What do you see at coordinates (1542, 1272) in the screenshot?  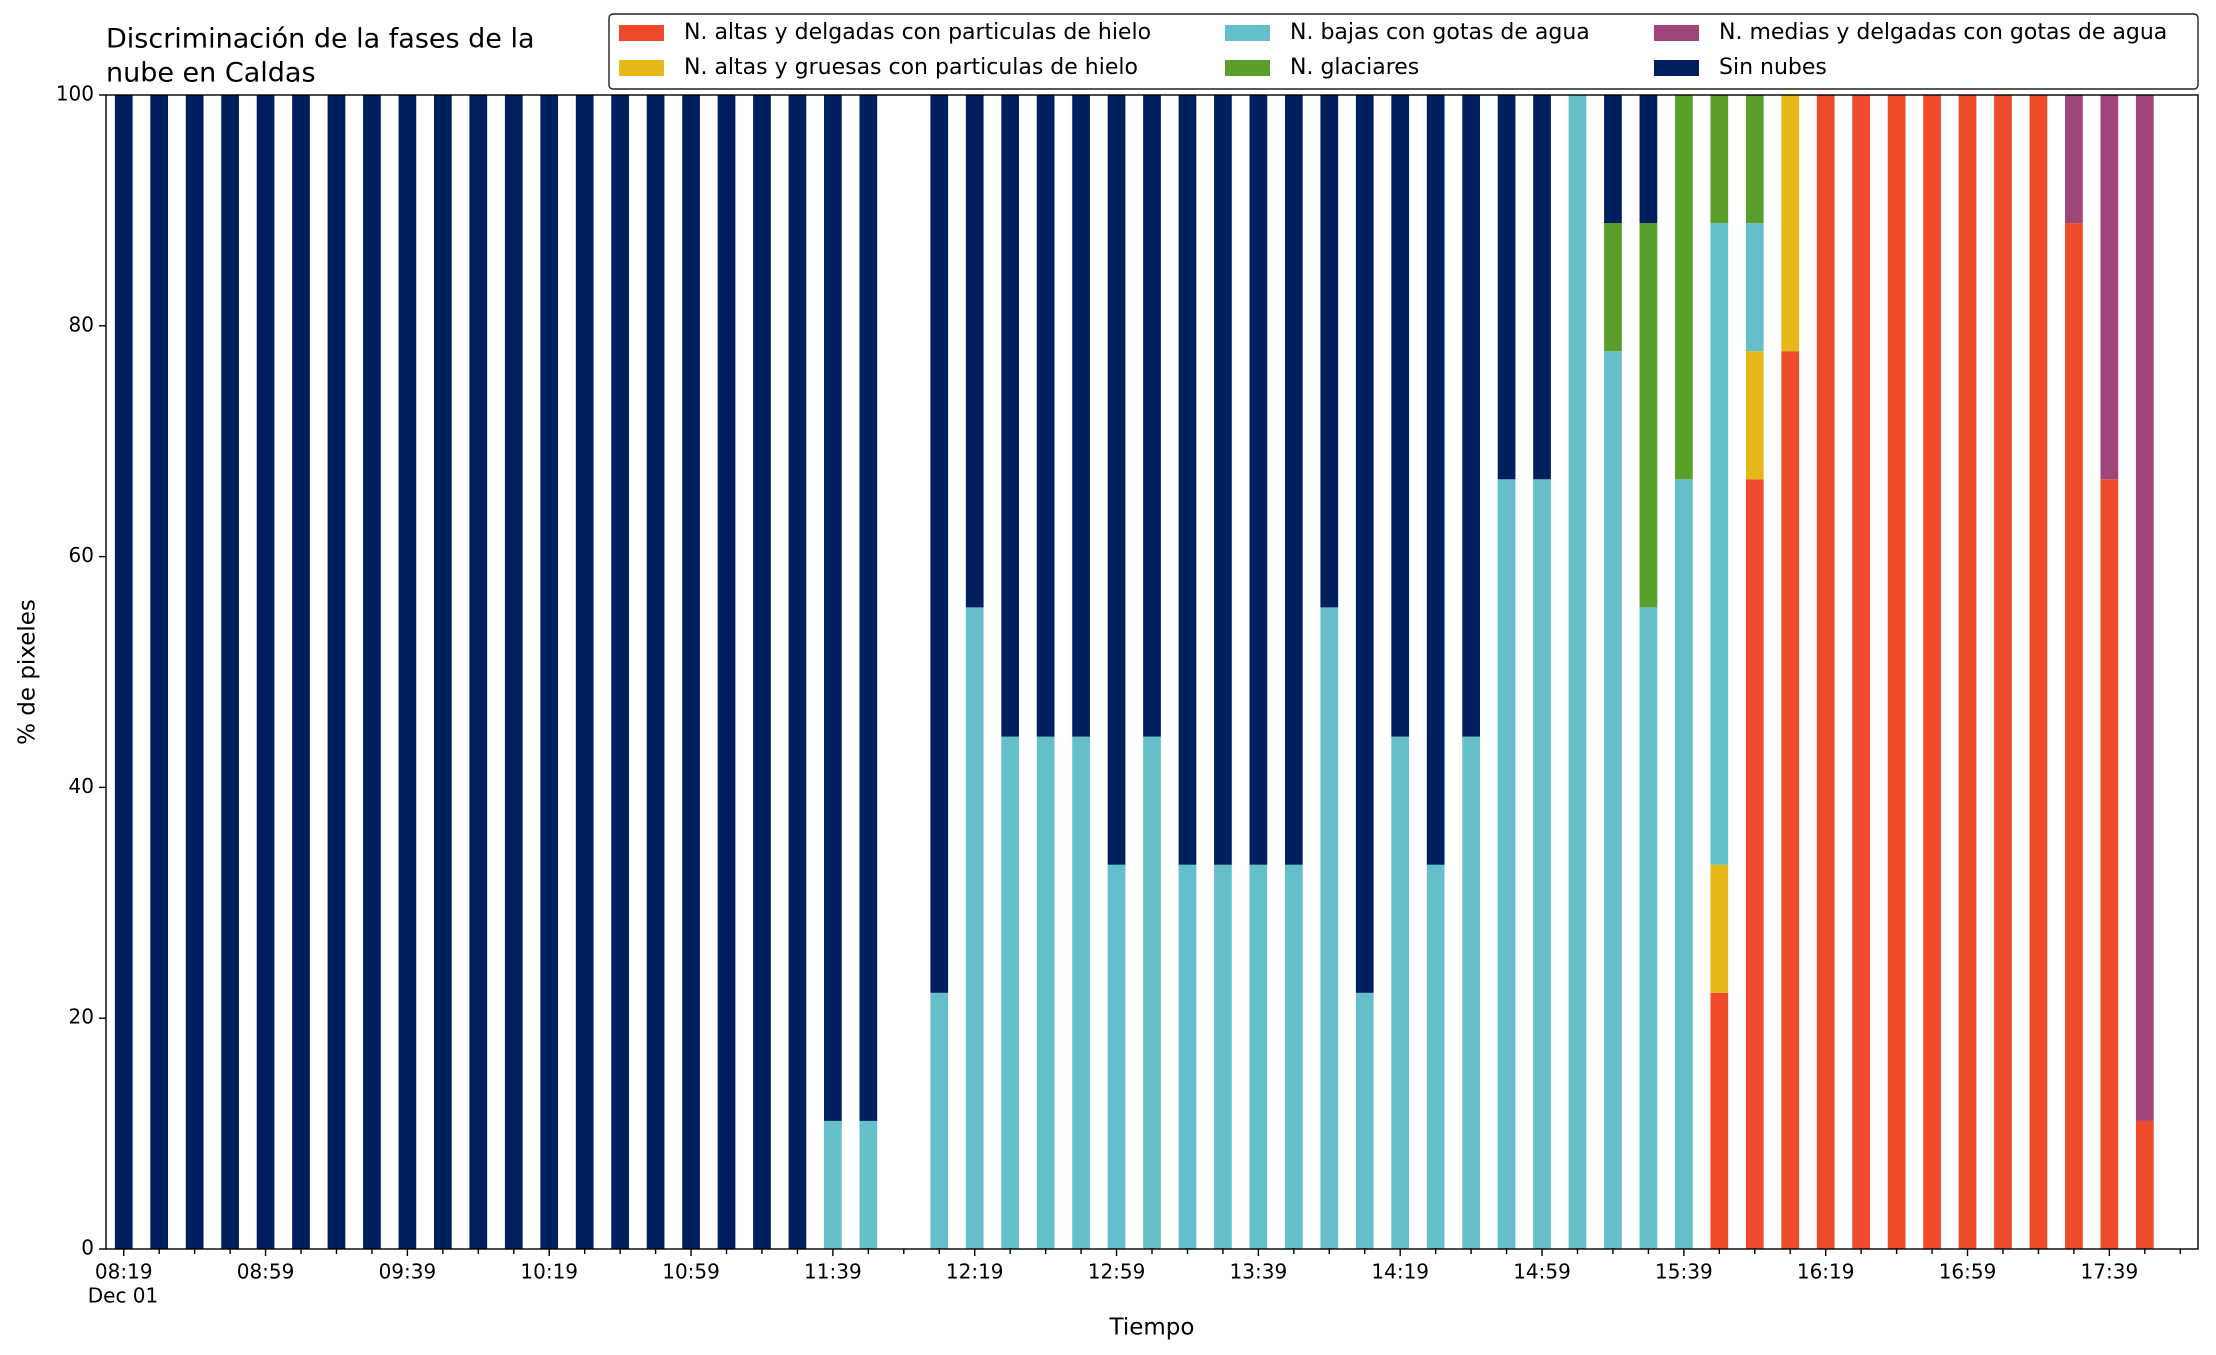 I see `x-tick-label: 14:59` at bounding box center [1542, 1272].